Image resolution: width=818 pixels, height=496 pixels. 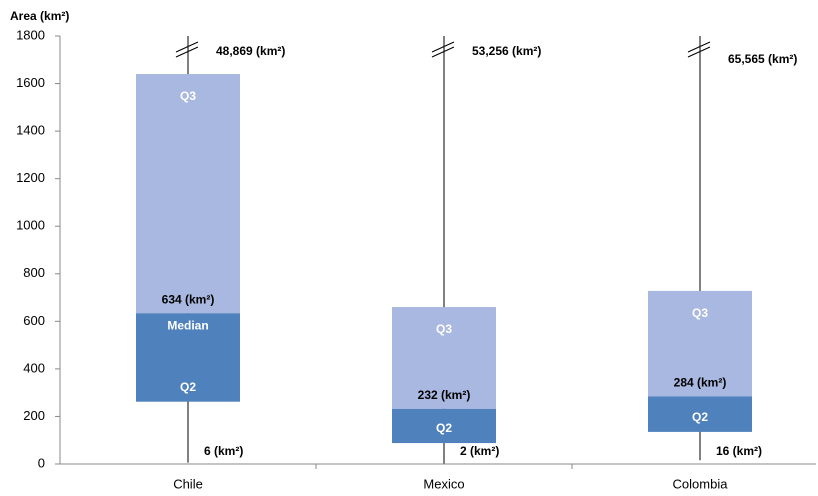 I want to click on min-label: 16 (km²), so click(x=739, y=451).